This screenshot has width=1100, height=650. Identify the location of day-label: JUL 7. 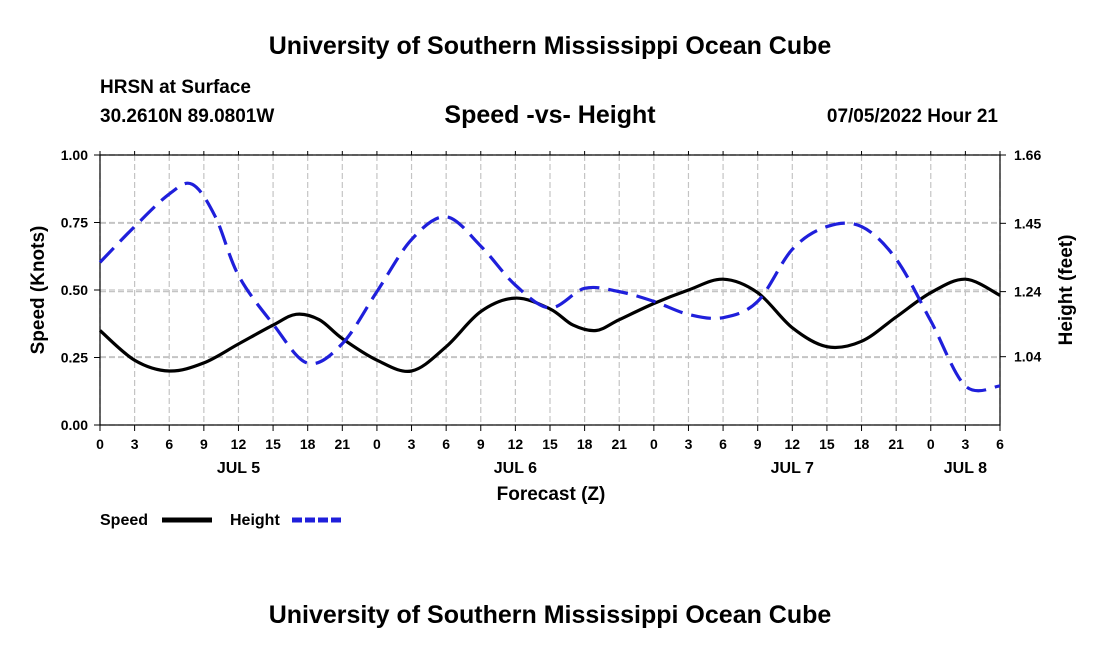
(792, 468).